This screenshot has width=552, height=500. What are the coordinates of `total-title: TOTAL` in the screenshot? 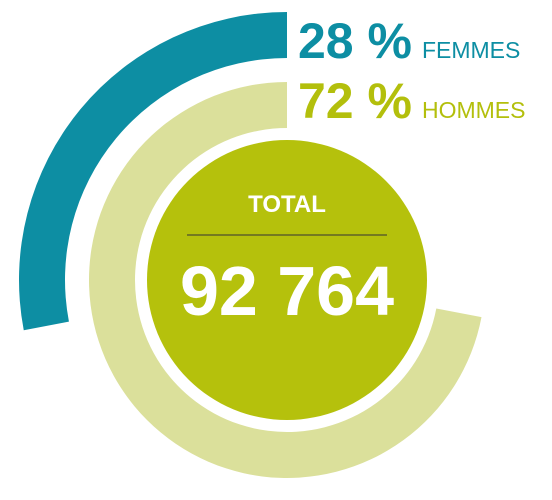 It's located at (287, 204).